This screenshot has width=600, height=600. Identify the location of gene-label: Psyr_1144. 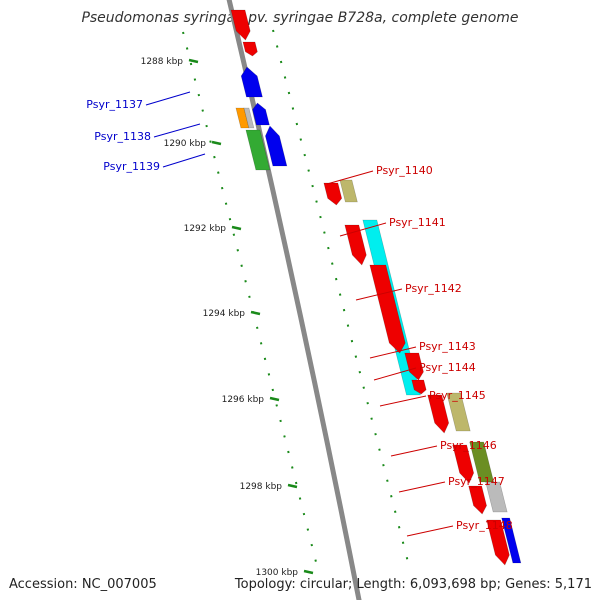
(447, 367).